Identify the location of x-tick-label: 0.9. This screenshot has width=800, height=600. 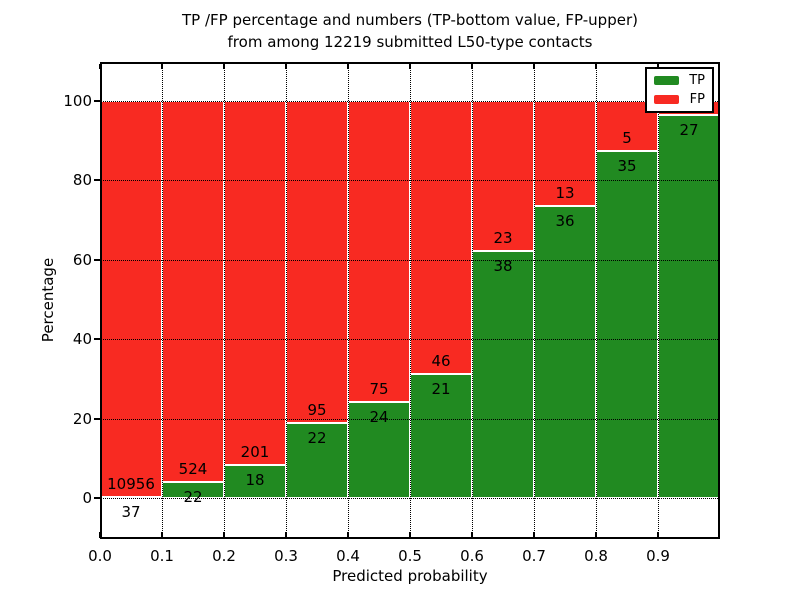
(658, 556).